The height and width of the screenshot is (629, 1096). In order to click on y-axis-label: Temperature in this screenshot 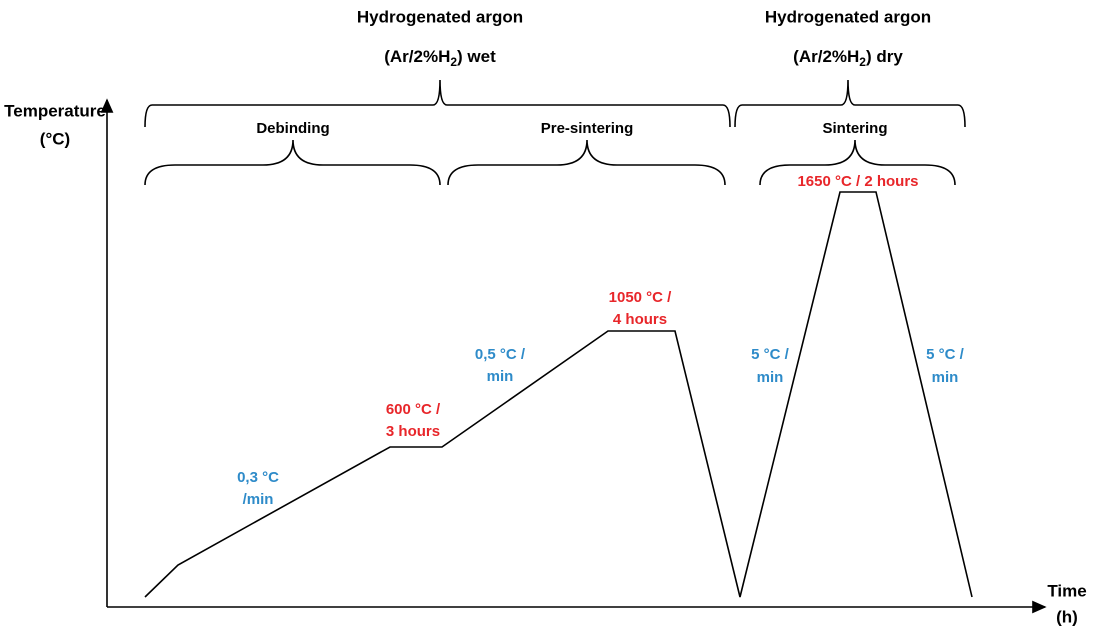, I will do `click(55, 110)`.